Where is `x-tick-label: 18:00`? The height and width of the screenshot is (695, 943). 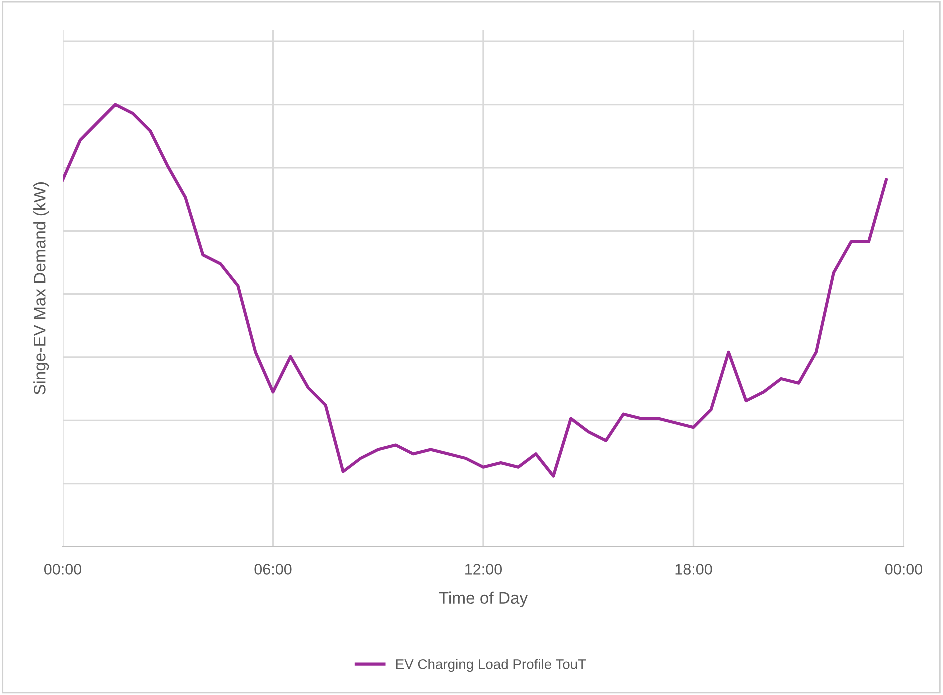
x-tick-label: 18:00 is located at coordinates (694, 569).